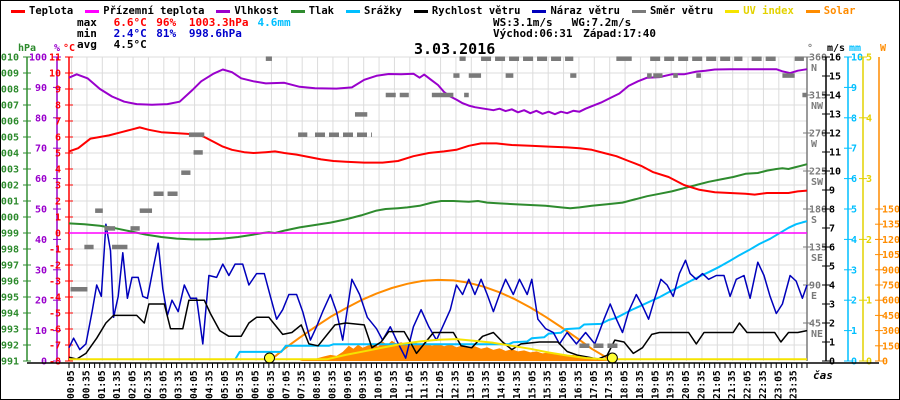 The image size is (900, 400). Describe the element at coordinates (269, 358) in the screenshot. I see `sun-marker-icon` at that location.